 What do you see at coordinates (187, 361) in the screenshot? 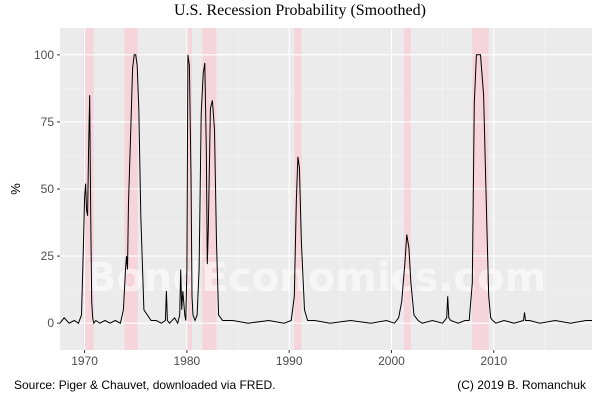
I see `x-tick-label: 1980` at bounding box center [187, 361].